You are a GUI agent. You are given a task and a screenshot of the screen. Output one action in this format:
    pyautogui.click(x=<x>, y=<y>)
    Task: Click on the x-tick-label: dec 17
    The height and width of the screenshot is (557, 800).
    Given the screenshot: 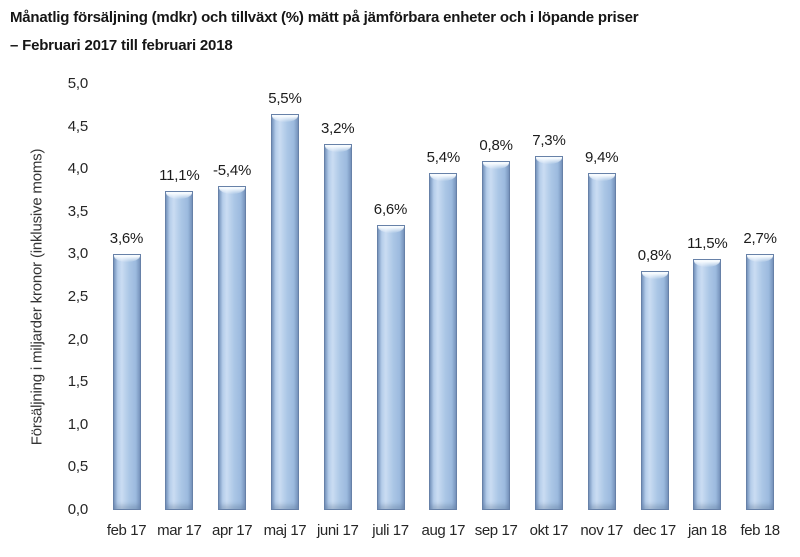 What is the action you would take?
    pyautogui.click(x=654, y=530)
    